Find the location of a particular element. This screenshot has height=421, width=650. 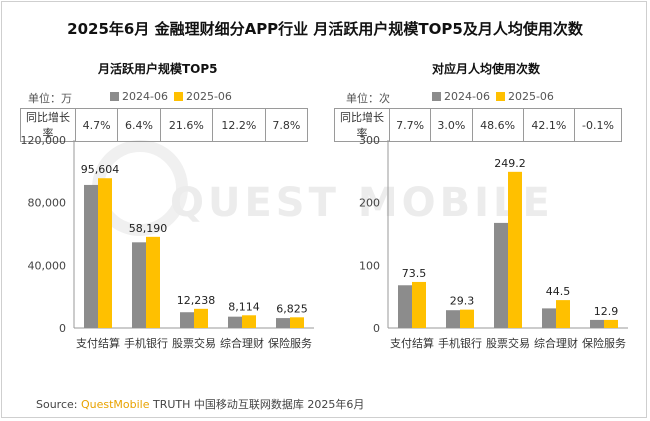

data-label: 8,114 is located at coordinates (244, 306).